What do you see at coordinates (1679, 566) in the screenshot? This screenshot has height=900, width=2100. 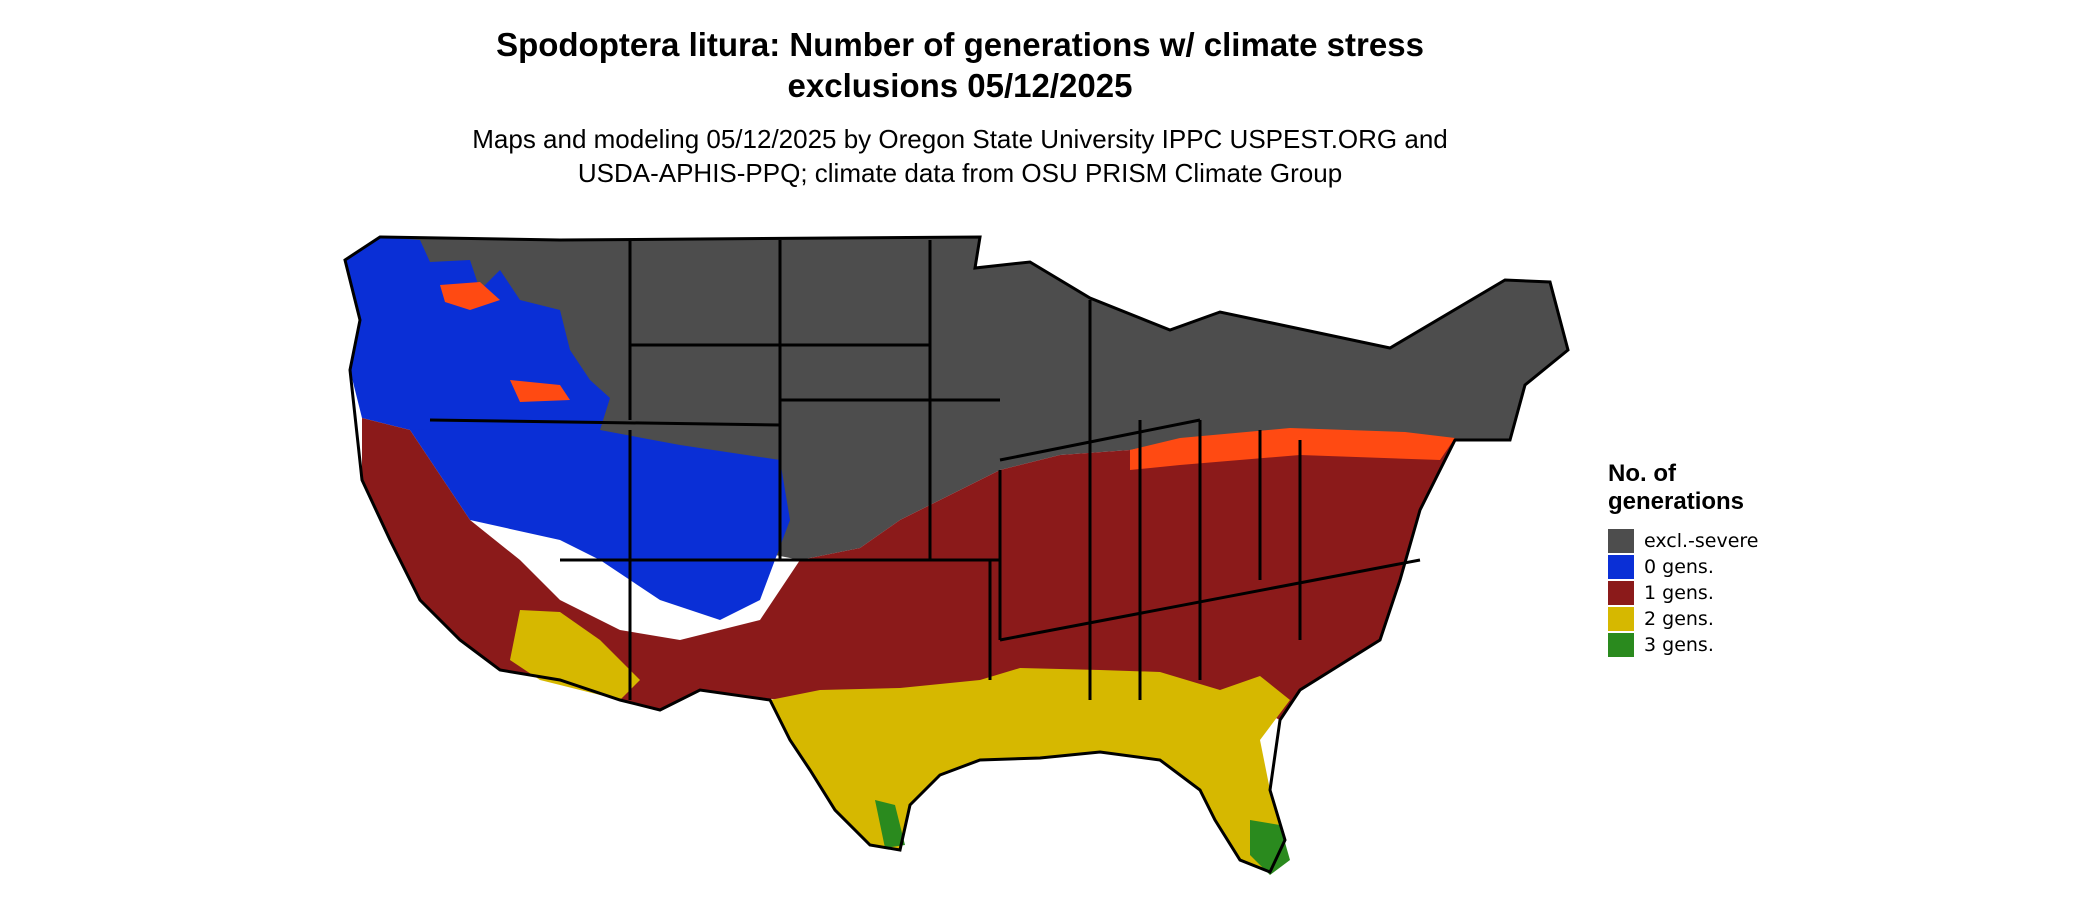 I see `legend-label: 0 gens.` at bounding box center [1679, 566].